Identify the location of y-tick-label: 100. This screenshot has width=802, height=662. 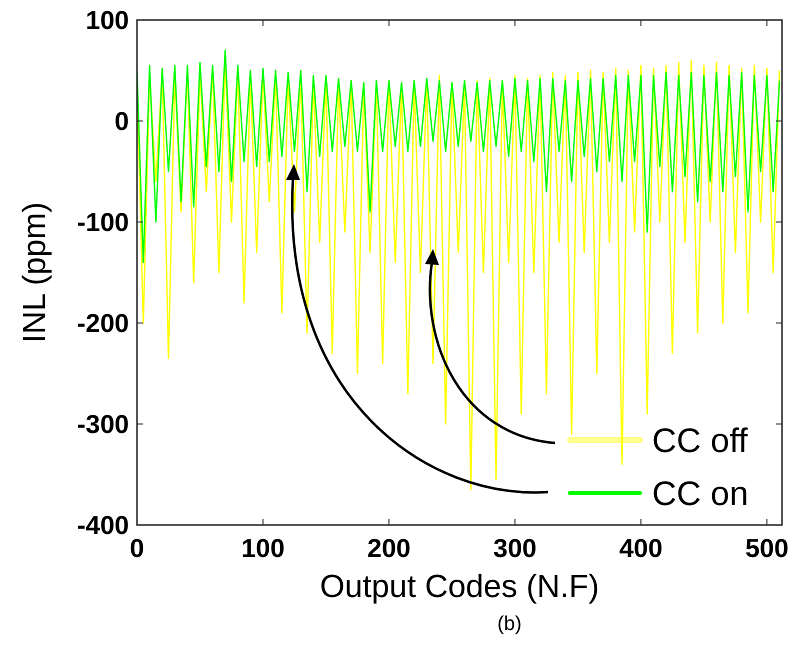
(107, 20).